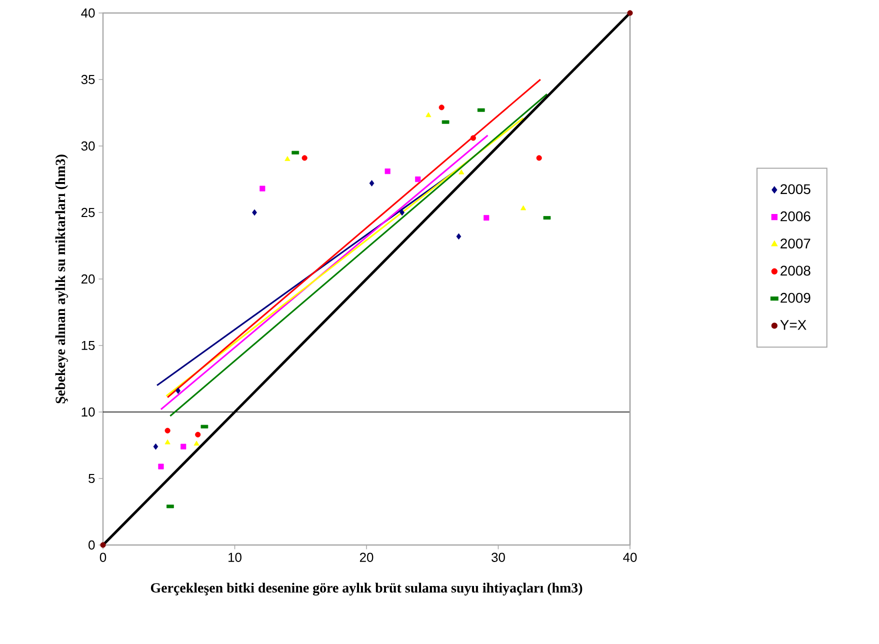  Describe the element at coordinates (88, 146) in the screenshot. I see `y-tick-label: 30` at that location.